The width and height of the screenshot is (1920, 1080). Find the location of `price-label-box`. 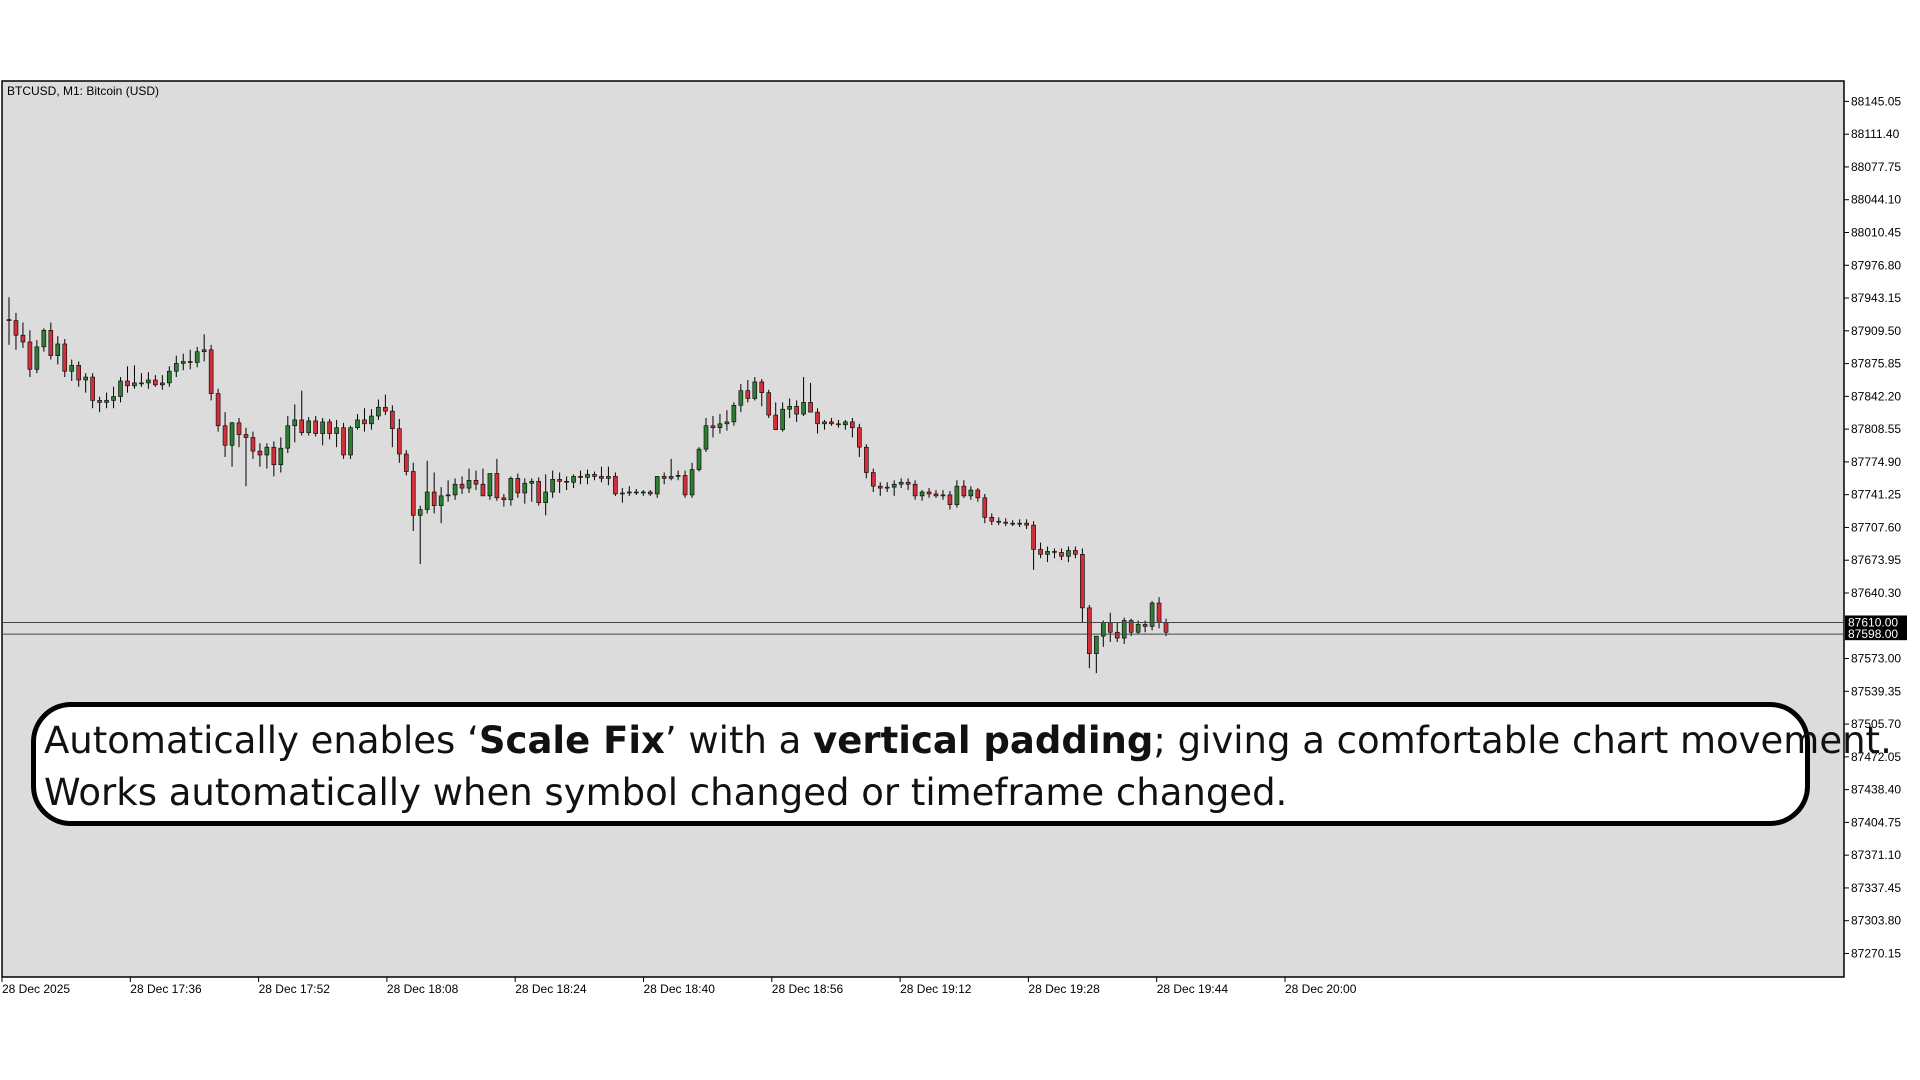

price-label-box is located at coordinates (1876, 622).